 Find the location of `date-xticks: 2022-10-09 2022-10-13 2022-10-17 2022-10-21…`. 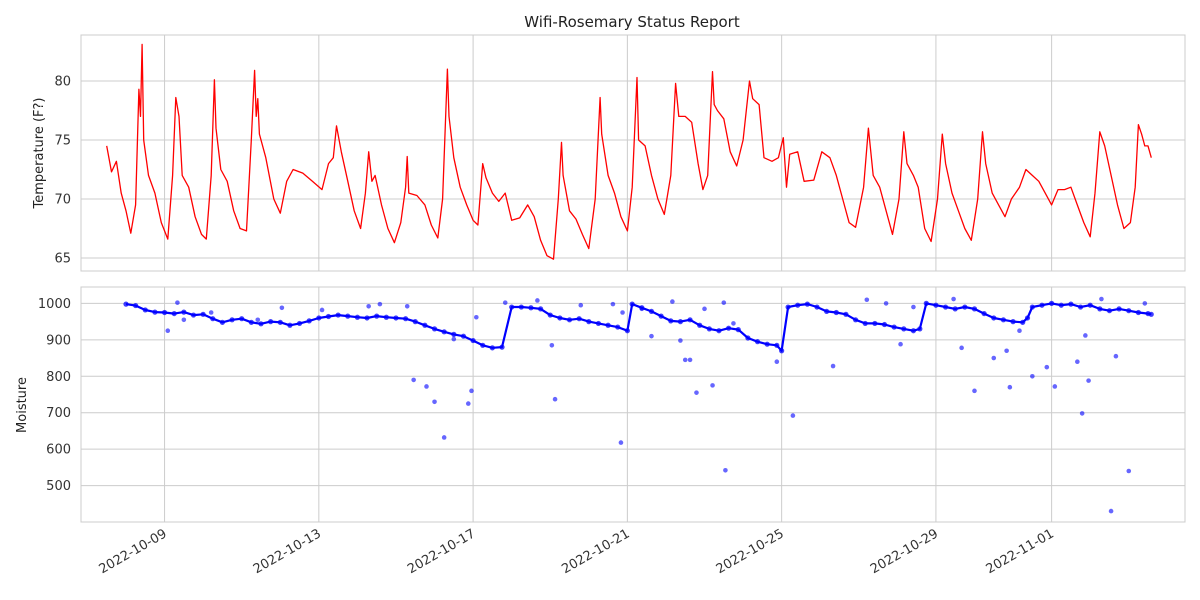

date-xticks: 2022-10-09 2022-10-13 2022-10-17 2022-10-21… is located at coordinates (577, 551).